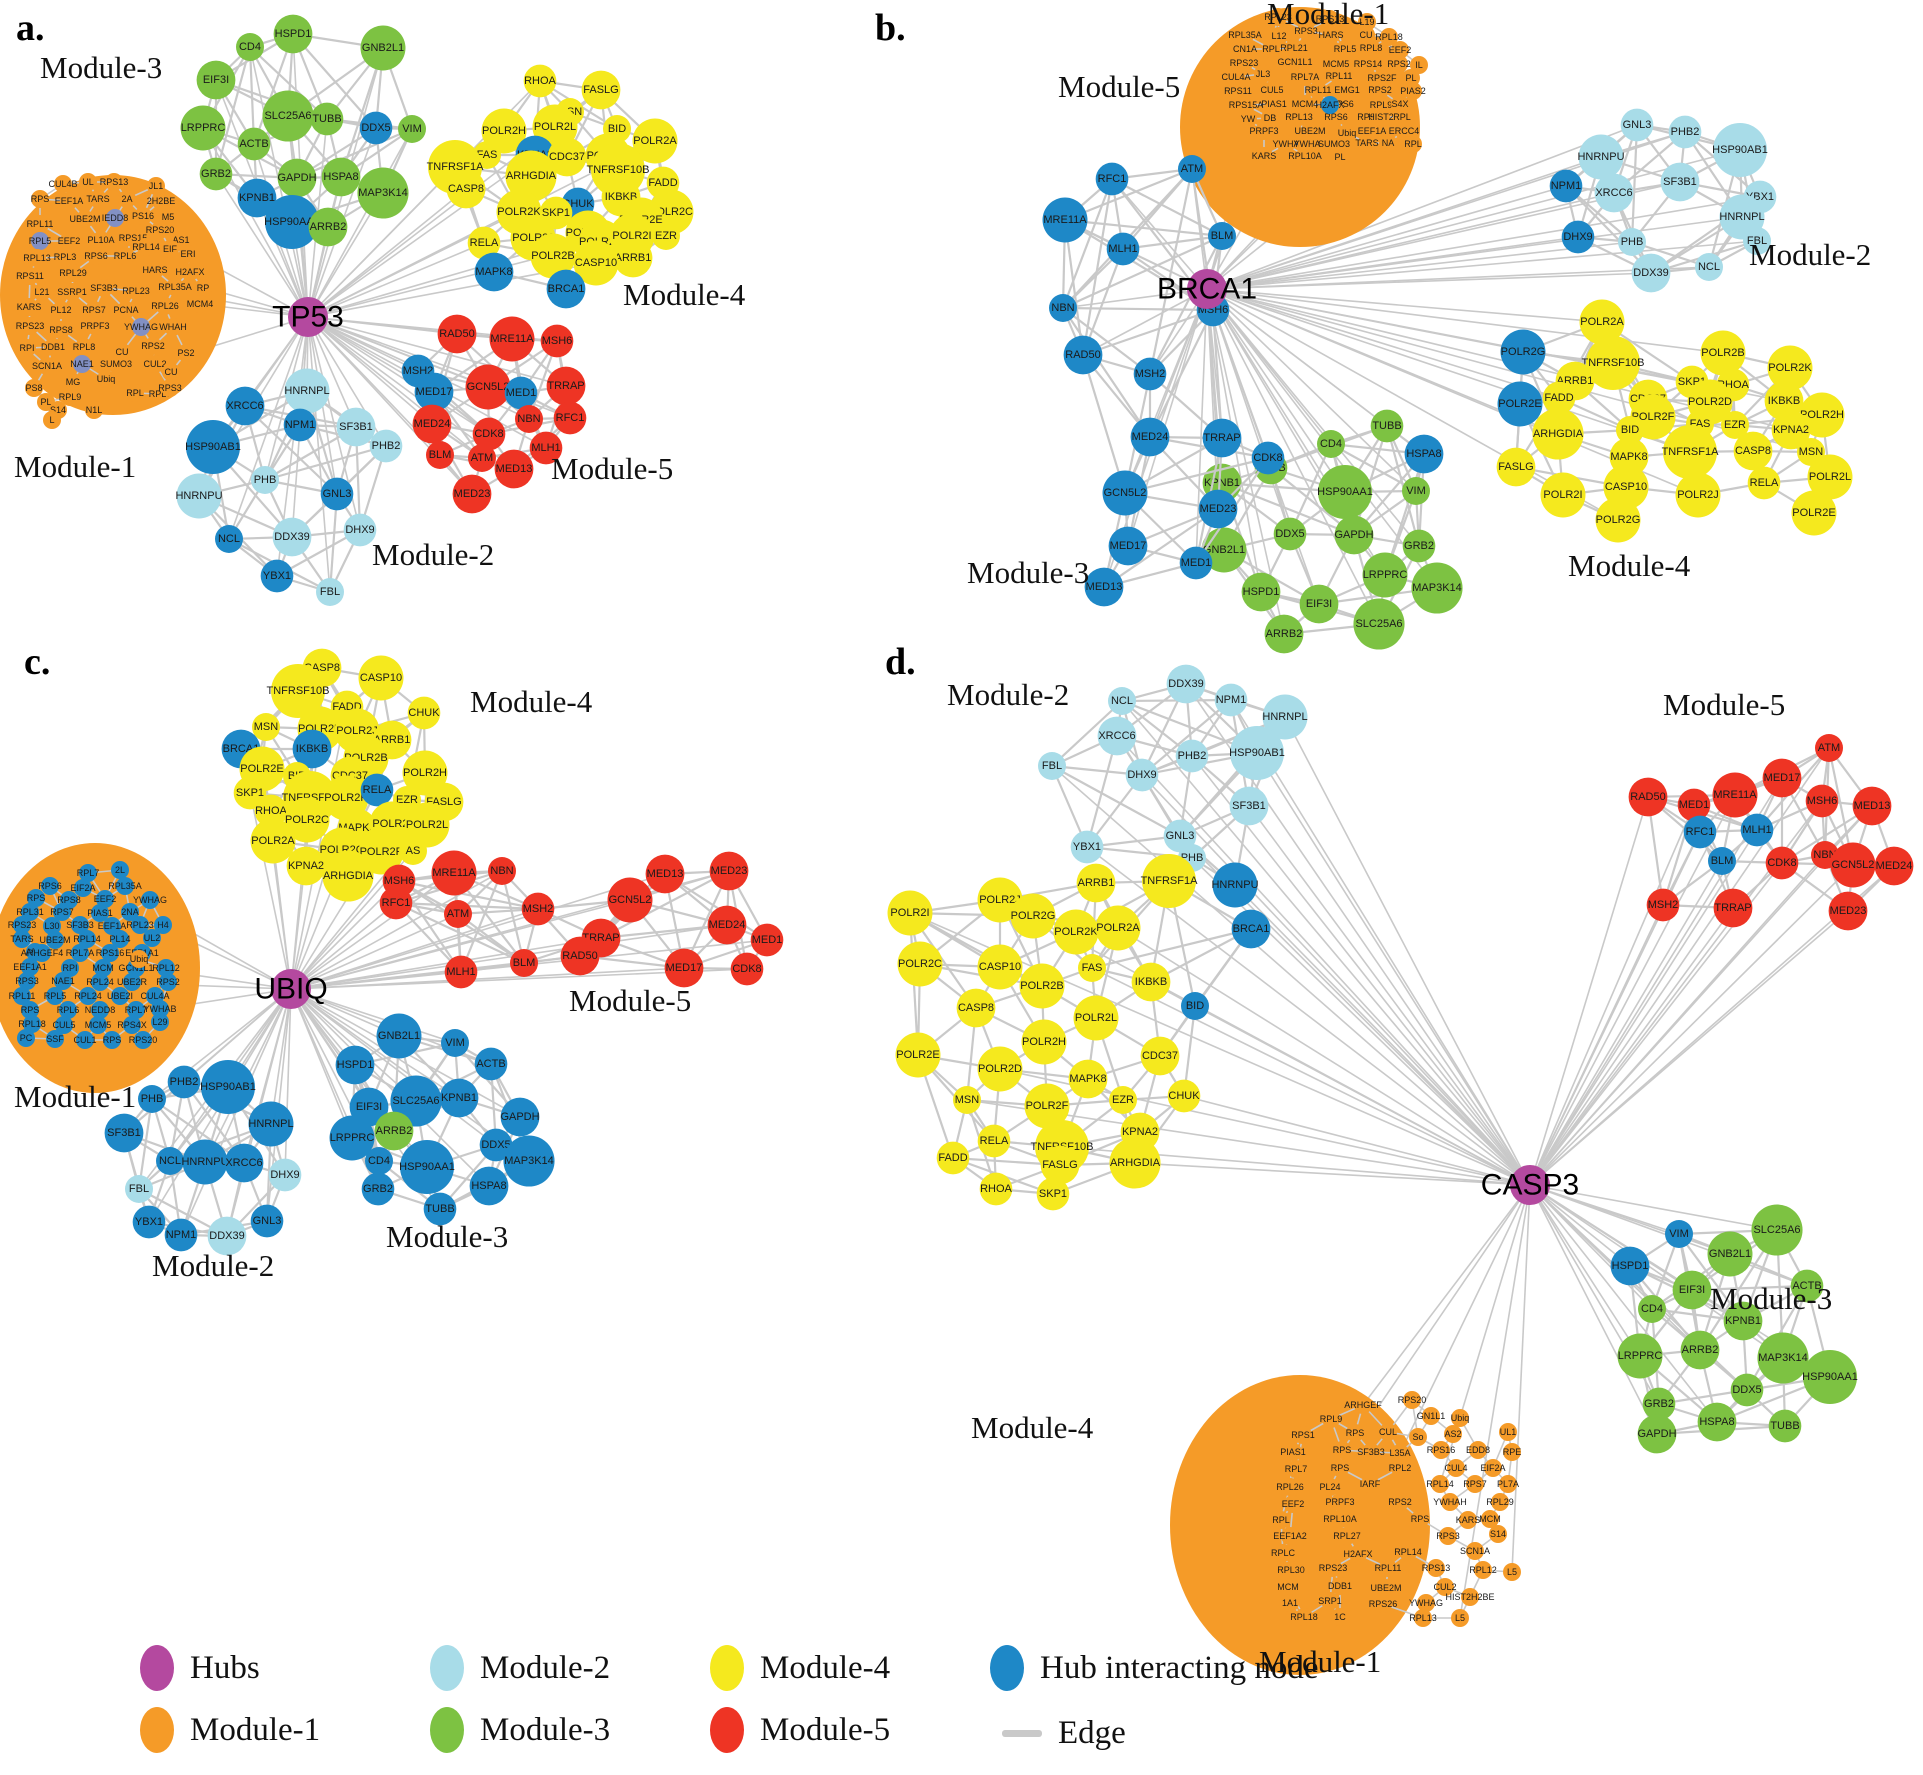 This screenshot has width=1923, height=1775. What do you see at coordinates (953, 1158) in the screenshot?
I see `graph-node: FADD` at bounding box center [953, 1158].